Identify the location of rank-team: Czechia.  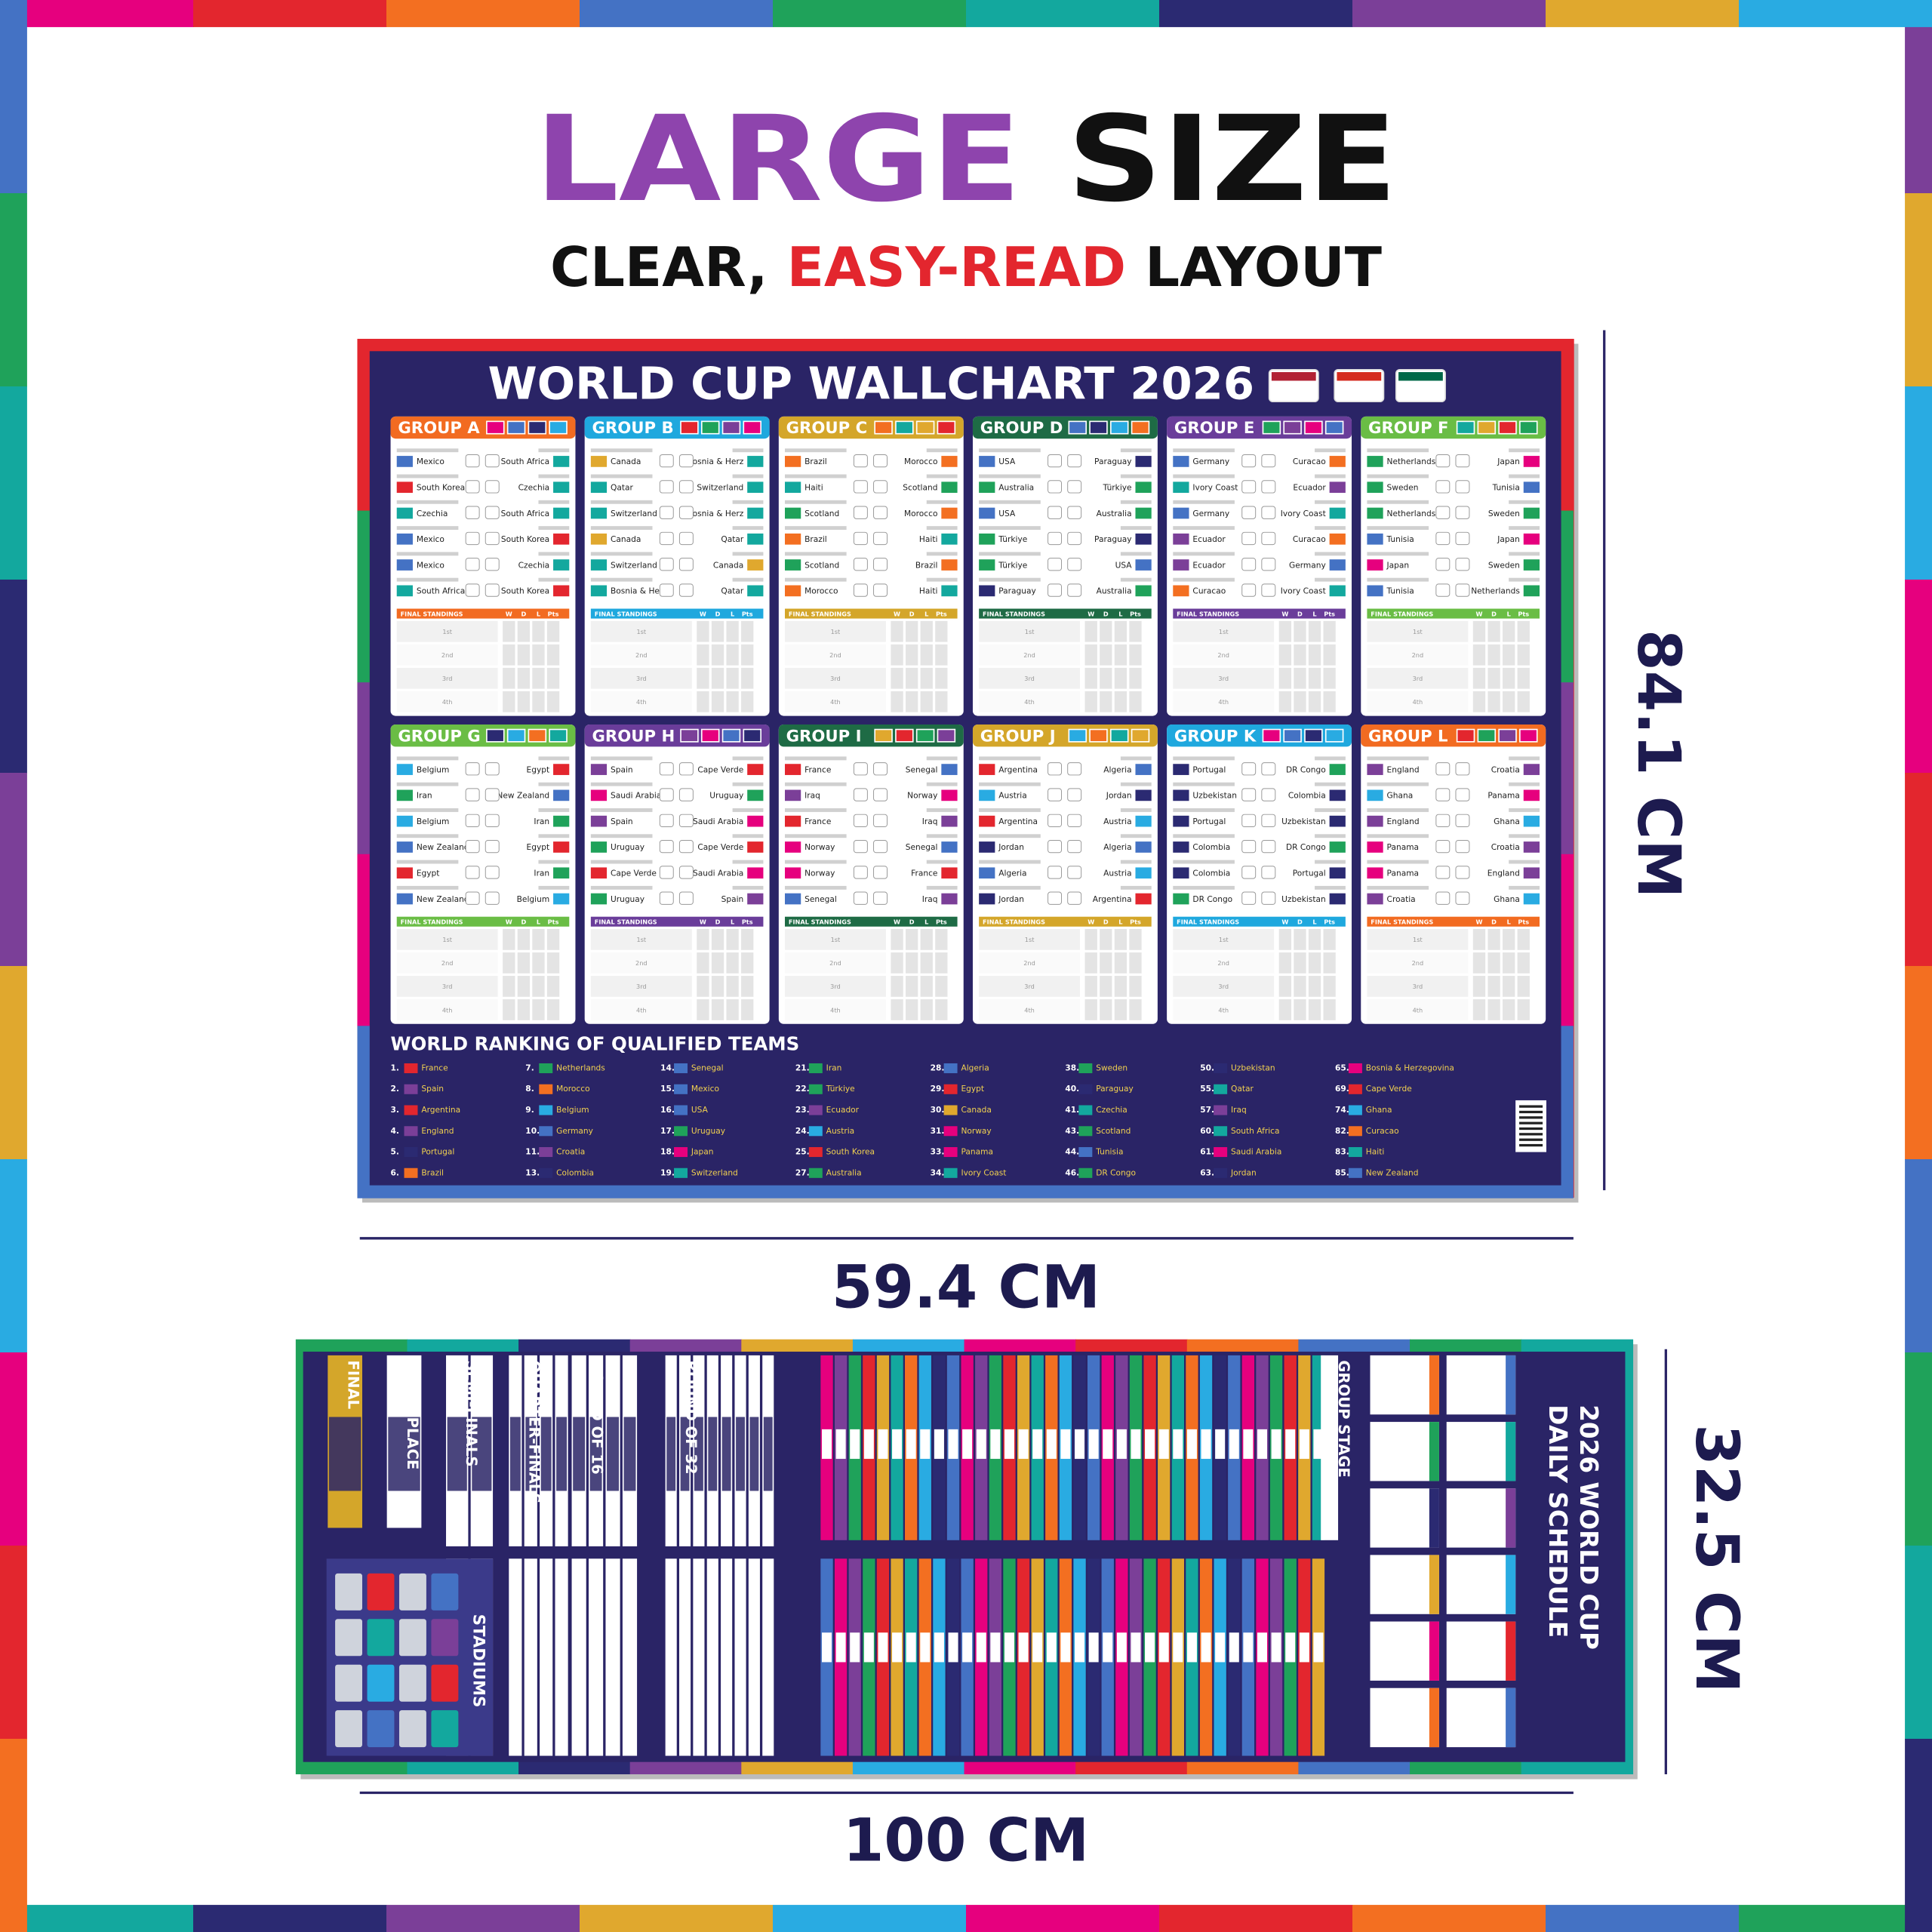
(1112, 1110).